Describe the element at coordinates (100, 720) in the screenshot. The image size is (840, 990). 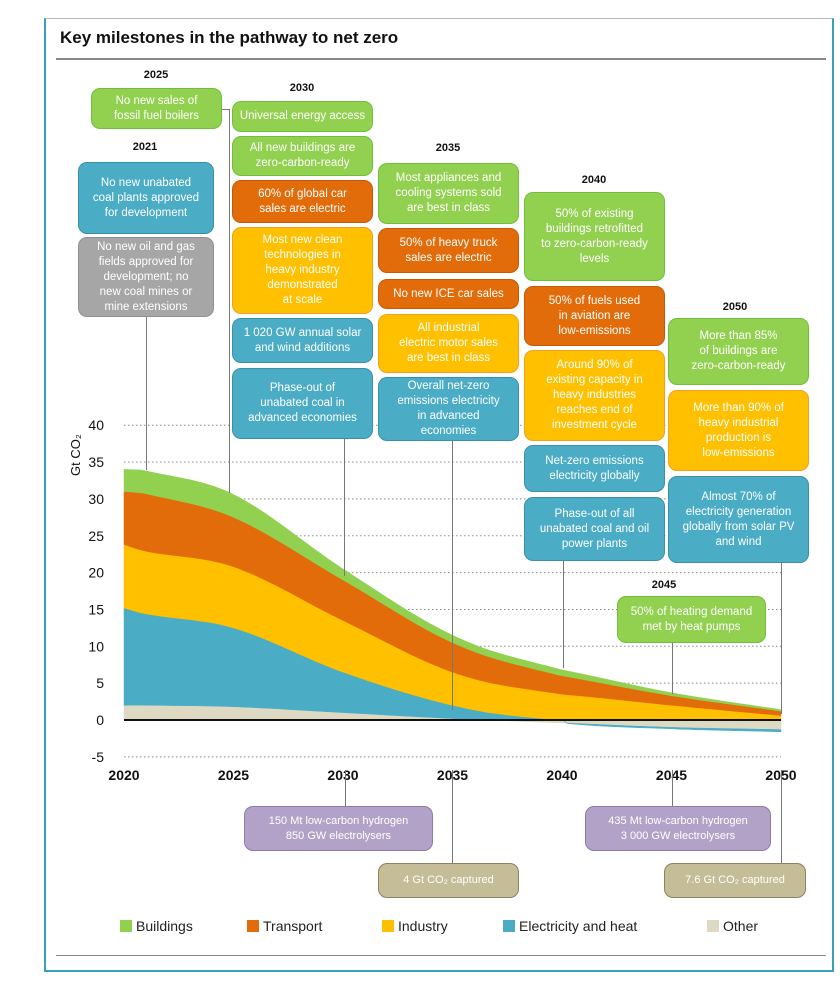
I see `y-tick-label: 0` at that location.